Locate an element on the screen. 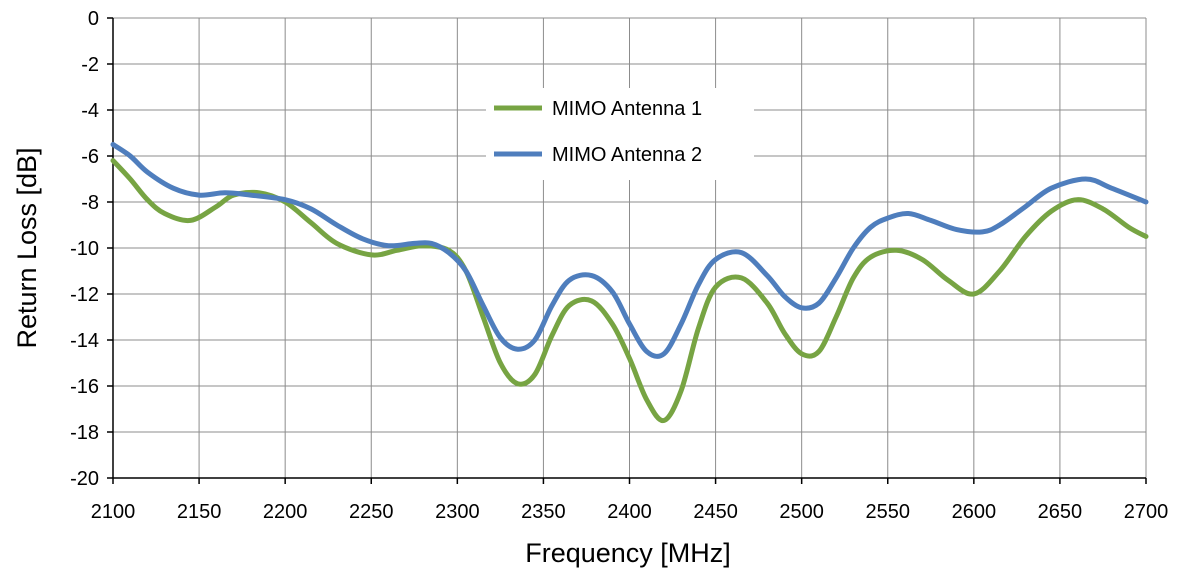 This screenshot has height=573, width=1180. x-axis-title: Frequency [MHz] is located at coordinates (628, 553).